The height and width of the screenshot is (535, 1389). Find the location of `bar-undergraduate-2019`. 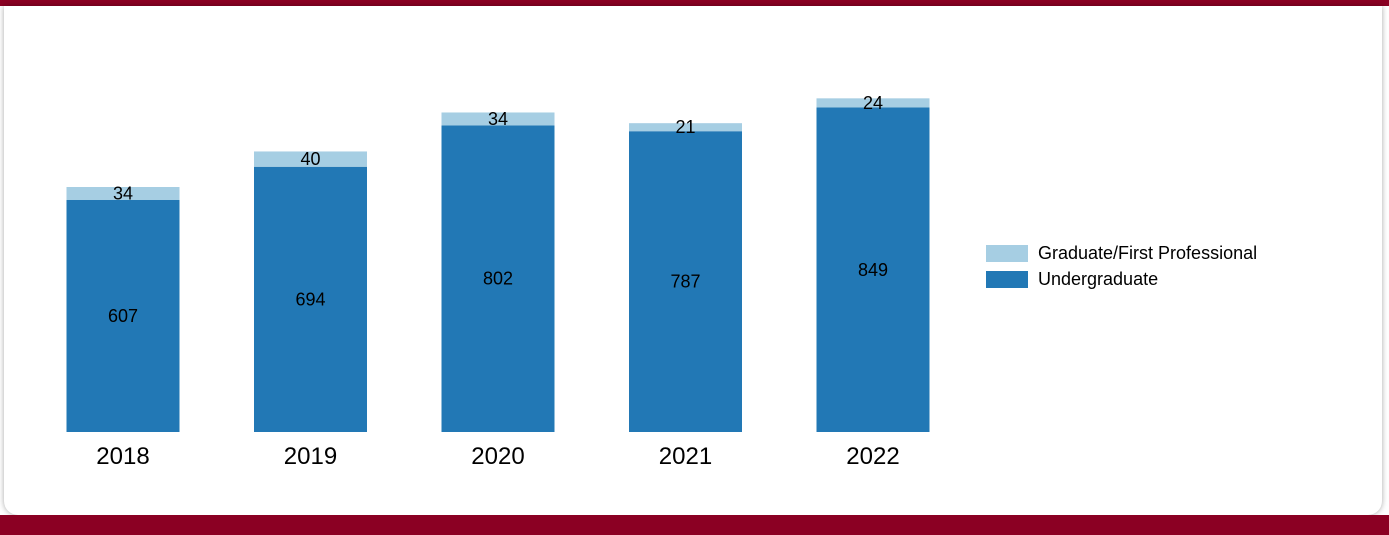

bar-undergraduate-2019 is located at coordinates (310, 299).